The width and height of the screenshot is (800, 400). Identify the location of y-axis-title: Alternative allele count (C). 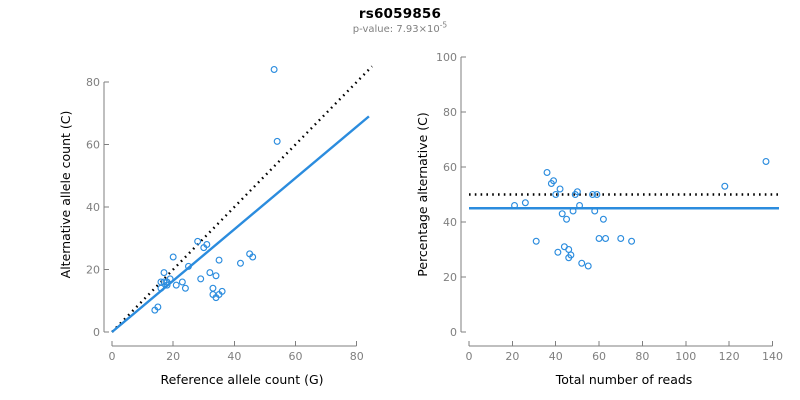
(65, 195).